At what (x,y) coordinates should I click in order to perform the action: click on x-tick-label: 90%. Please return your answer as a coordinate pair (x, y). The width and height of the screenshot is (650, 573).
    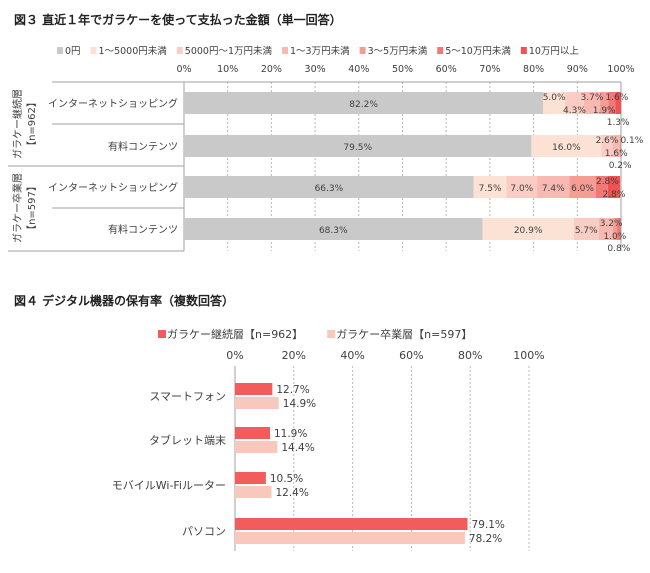
    Looking at the image, I should click on (577, 69).